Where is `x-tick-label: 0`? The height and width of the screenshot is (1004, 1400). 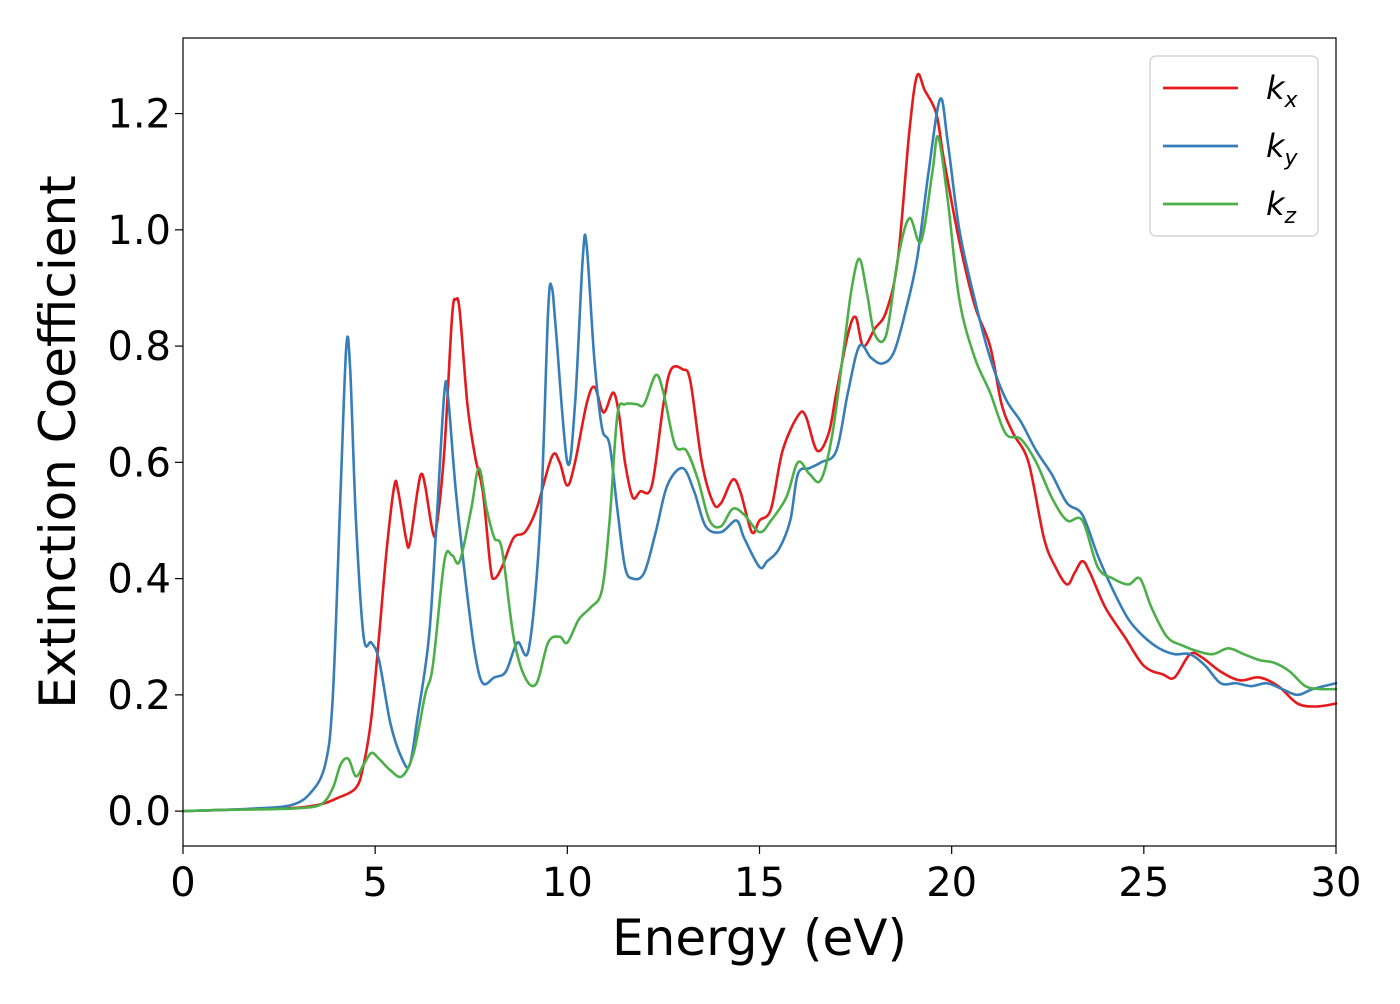
x-tick-label: 0 is located at coordinates (182, 883).